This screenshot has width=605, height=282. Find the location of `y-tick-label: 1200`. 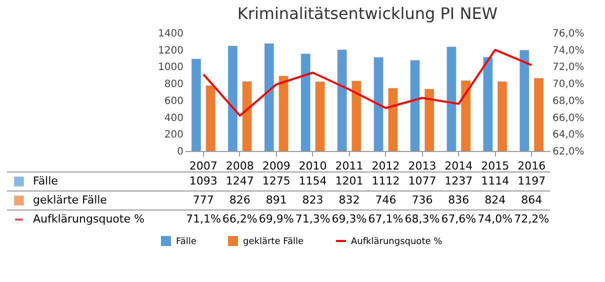

y-tick-label: 1200 is located at coordinates (171, 50).